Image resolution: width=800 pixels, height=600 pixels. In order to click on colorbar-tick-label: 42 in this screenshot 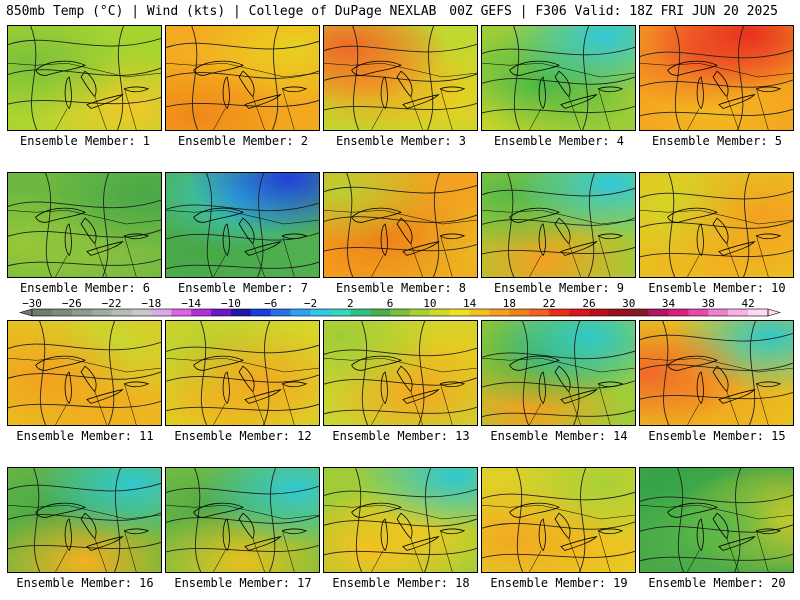, I will do `click(748, 303)`.